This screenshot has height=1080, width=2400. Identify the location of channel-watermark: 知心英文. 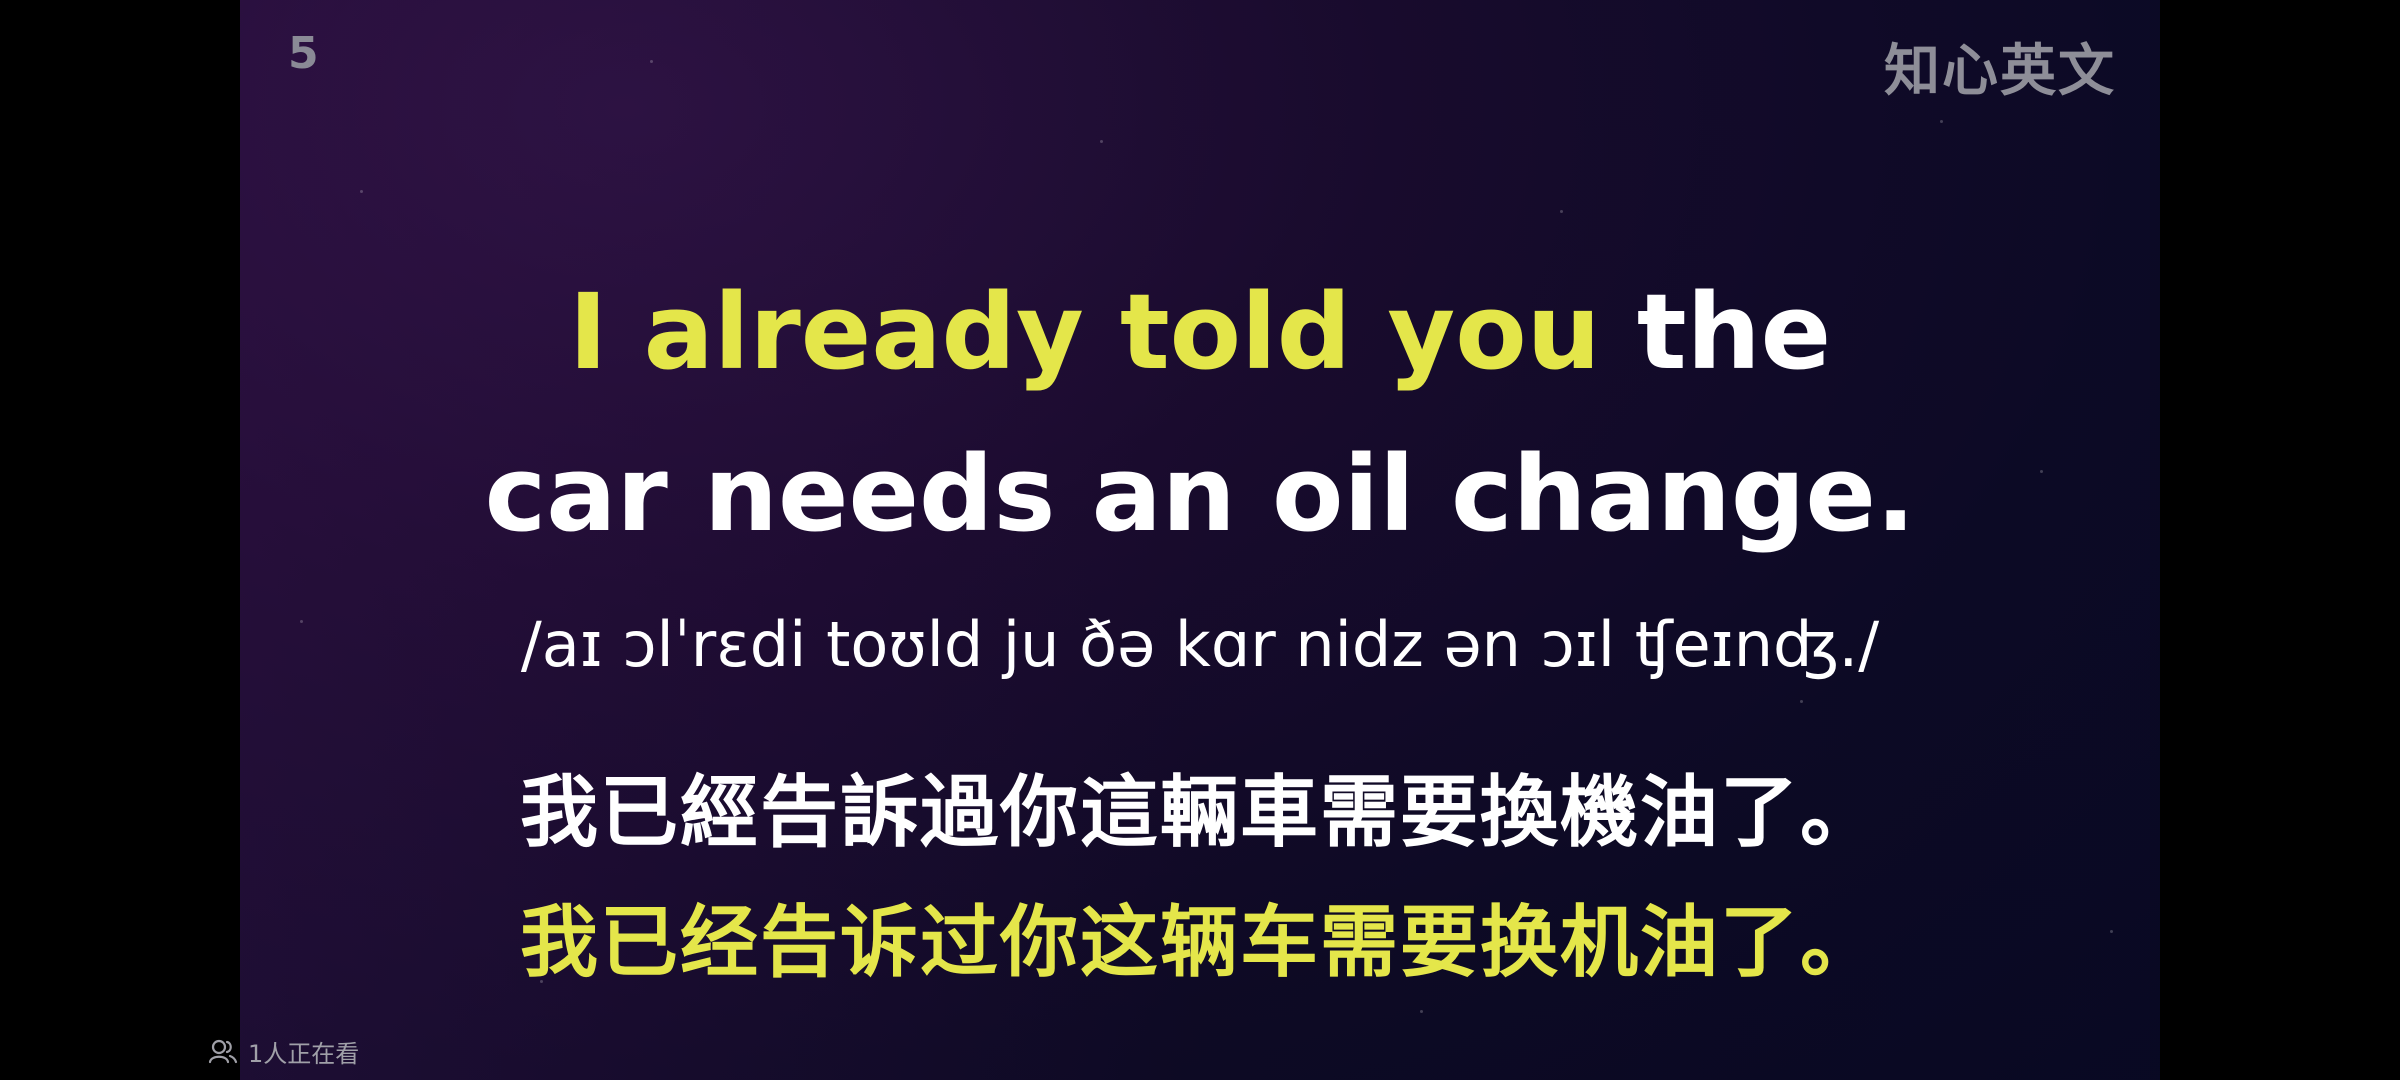
(2000, 71).